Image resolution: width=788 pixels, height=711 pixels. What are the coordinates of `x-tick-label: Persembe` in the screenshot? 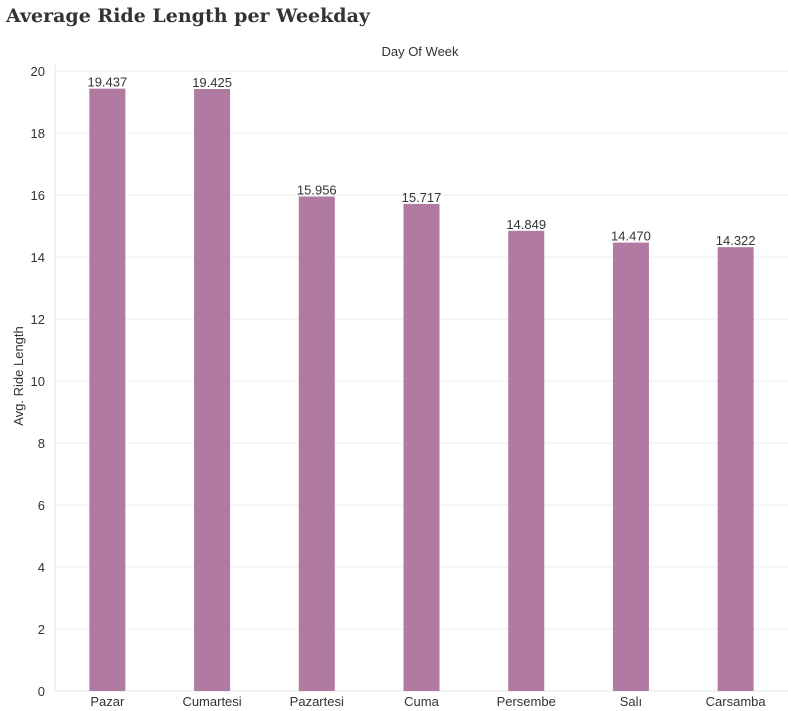 It's located at (526, 701).